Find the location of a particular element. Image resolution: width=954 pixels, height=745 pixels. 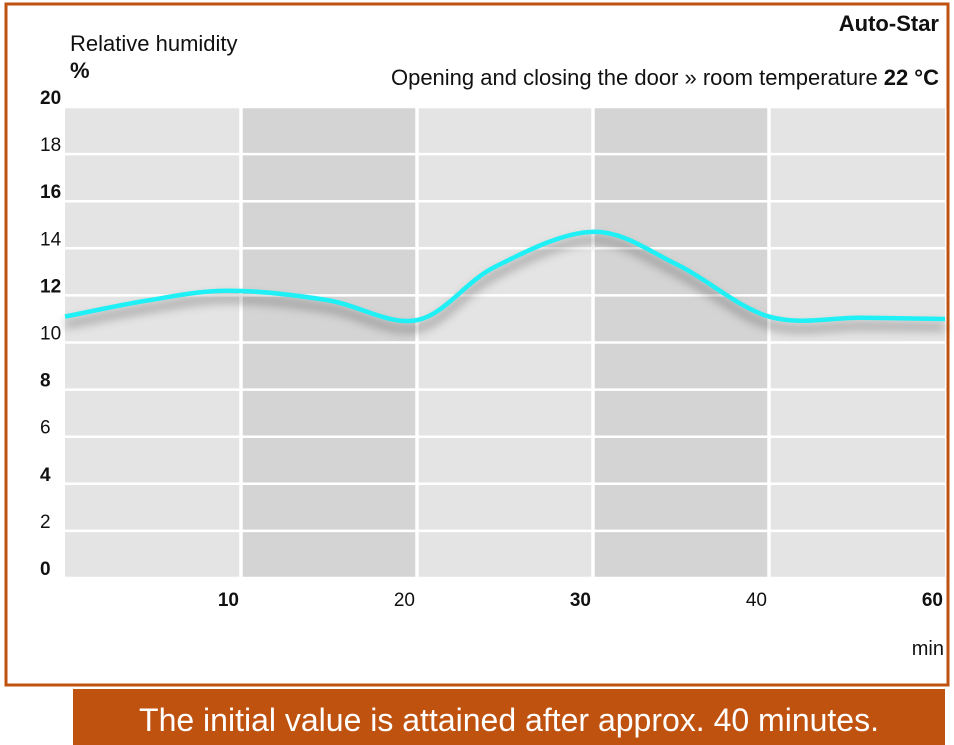

y-tick-label: 18 is located at coordinates (50, 145).